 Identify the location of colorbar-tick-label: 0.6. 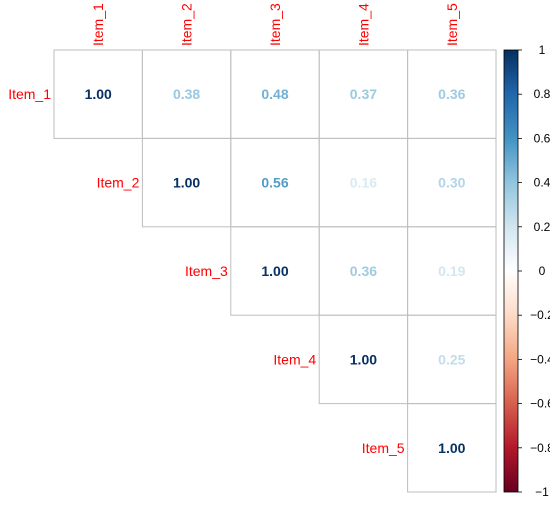
(542, 138).